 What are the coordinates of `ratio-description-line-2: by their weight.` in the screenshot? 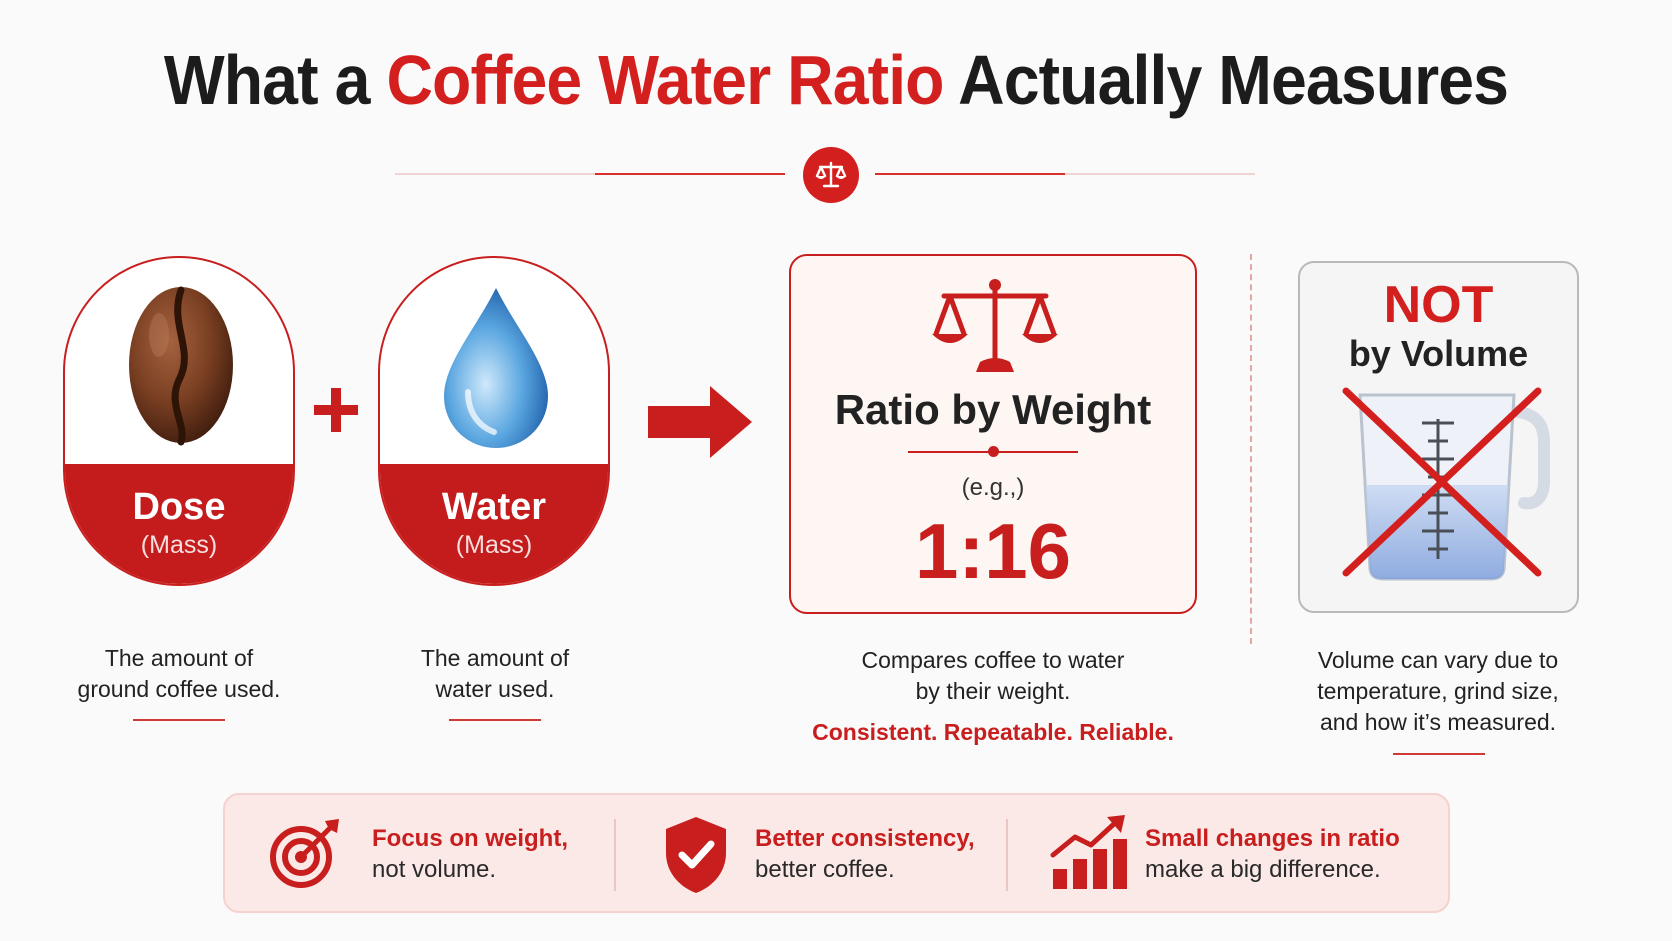 It's located at (993, 691).